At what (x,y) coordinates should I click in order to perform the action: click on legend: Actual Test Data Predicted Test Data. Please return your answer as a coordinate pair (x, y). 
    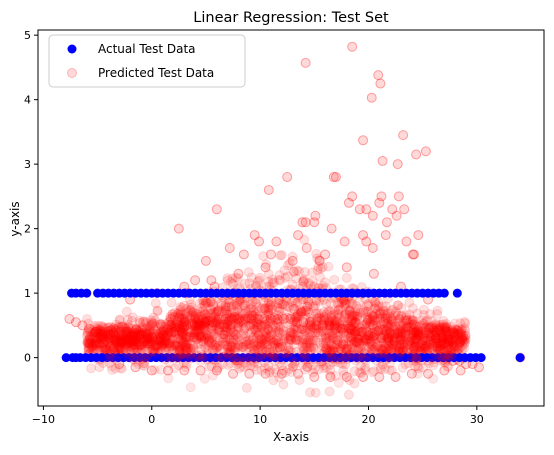
    Looking at the image, I should click on (147, 61).